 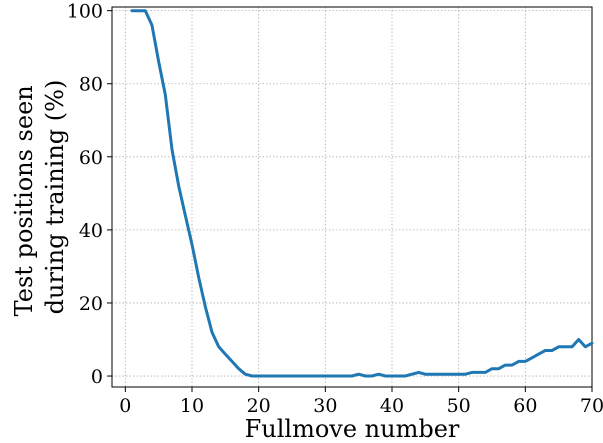 What do you see at coordinates (325, 406) in the screenshot?
I see `x-tick-label: 30` at bounding box center [325, 406].